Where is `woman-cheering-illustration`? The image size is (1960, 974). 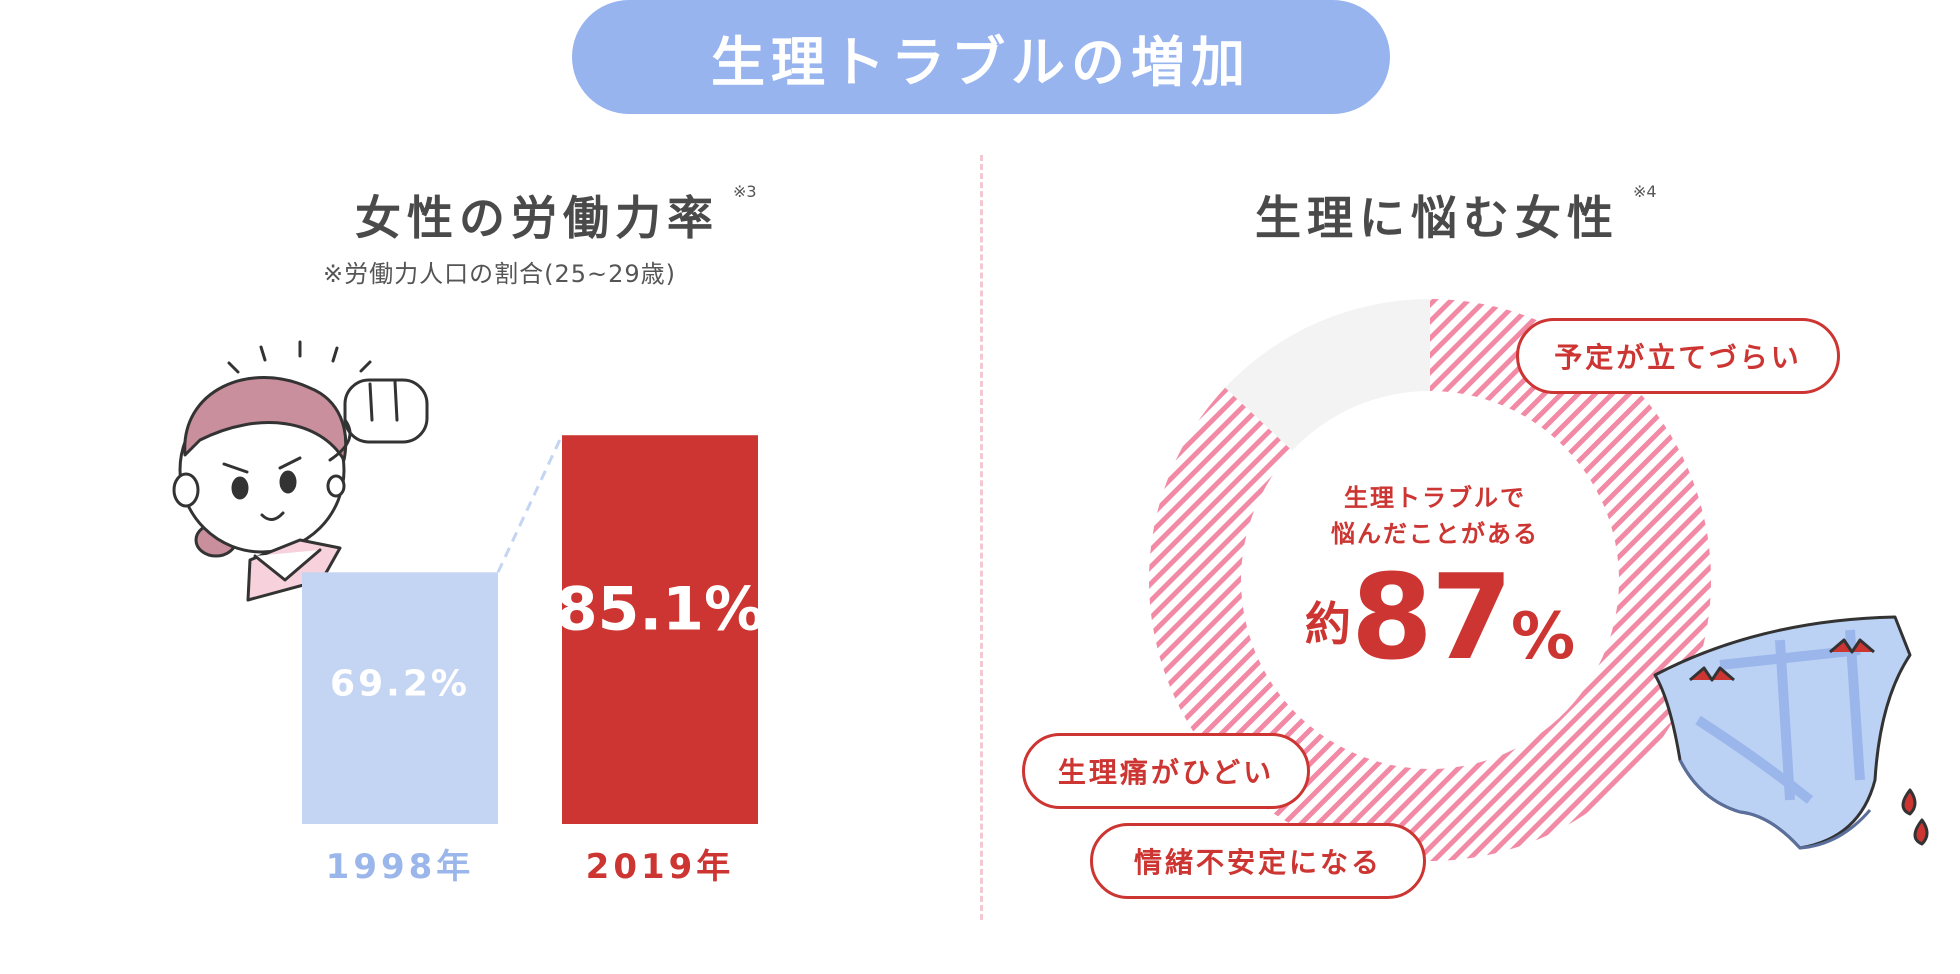
woman-cheering-illustration is located at coordinates (300, 471).